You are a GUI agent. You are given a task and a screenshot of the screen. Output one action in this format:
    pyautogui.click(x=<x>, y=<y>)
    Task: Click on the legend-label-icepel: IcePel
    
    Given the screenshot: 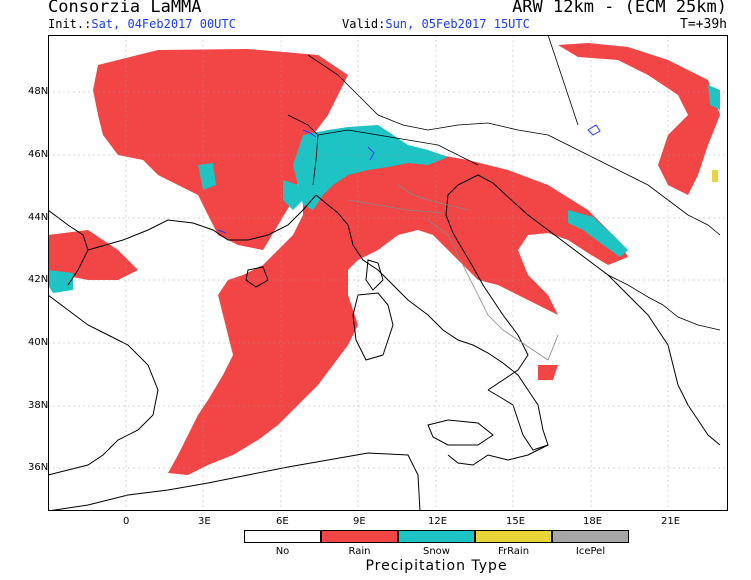 What is the action you would take?
    pyautogui.click(x=590, y=551)
    